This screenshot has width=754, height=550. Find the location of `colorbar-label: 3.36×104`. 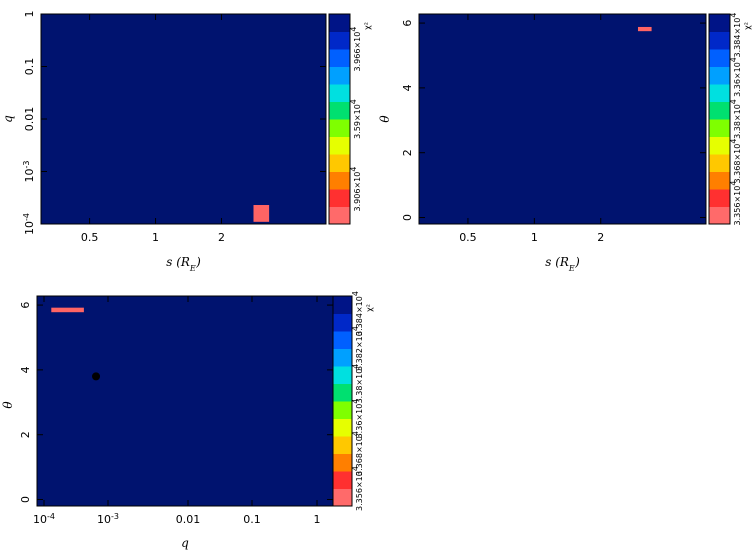

colorbar-label: 3.36×104 is located at coordinates (736, 77).